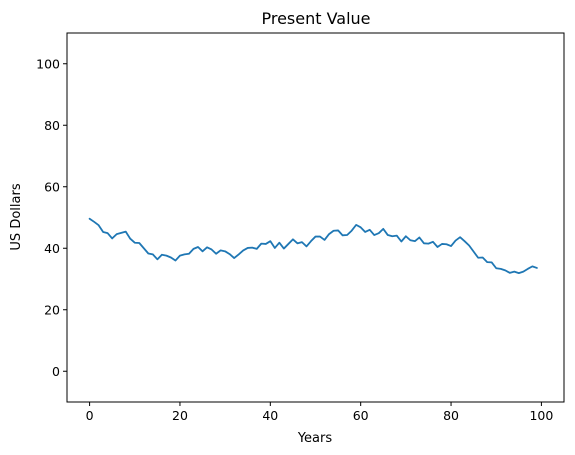 This screenshot has width=575, height=455. Describe the element at coordinates (48, 63) in the screenshot. I see `y-tick-label: 100` at that location.